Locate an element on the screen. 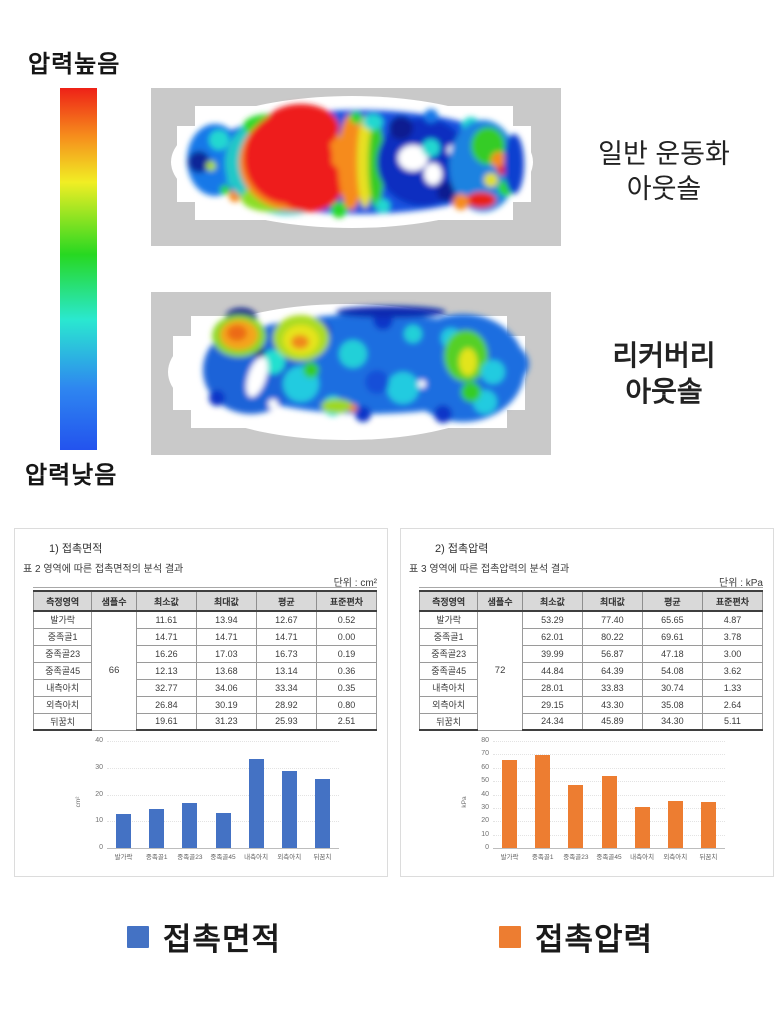 The image size is (780, 1014). cell-max: 80.22 is located at coordinates (612, 636).